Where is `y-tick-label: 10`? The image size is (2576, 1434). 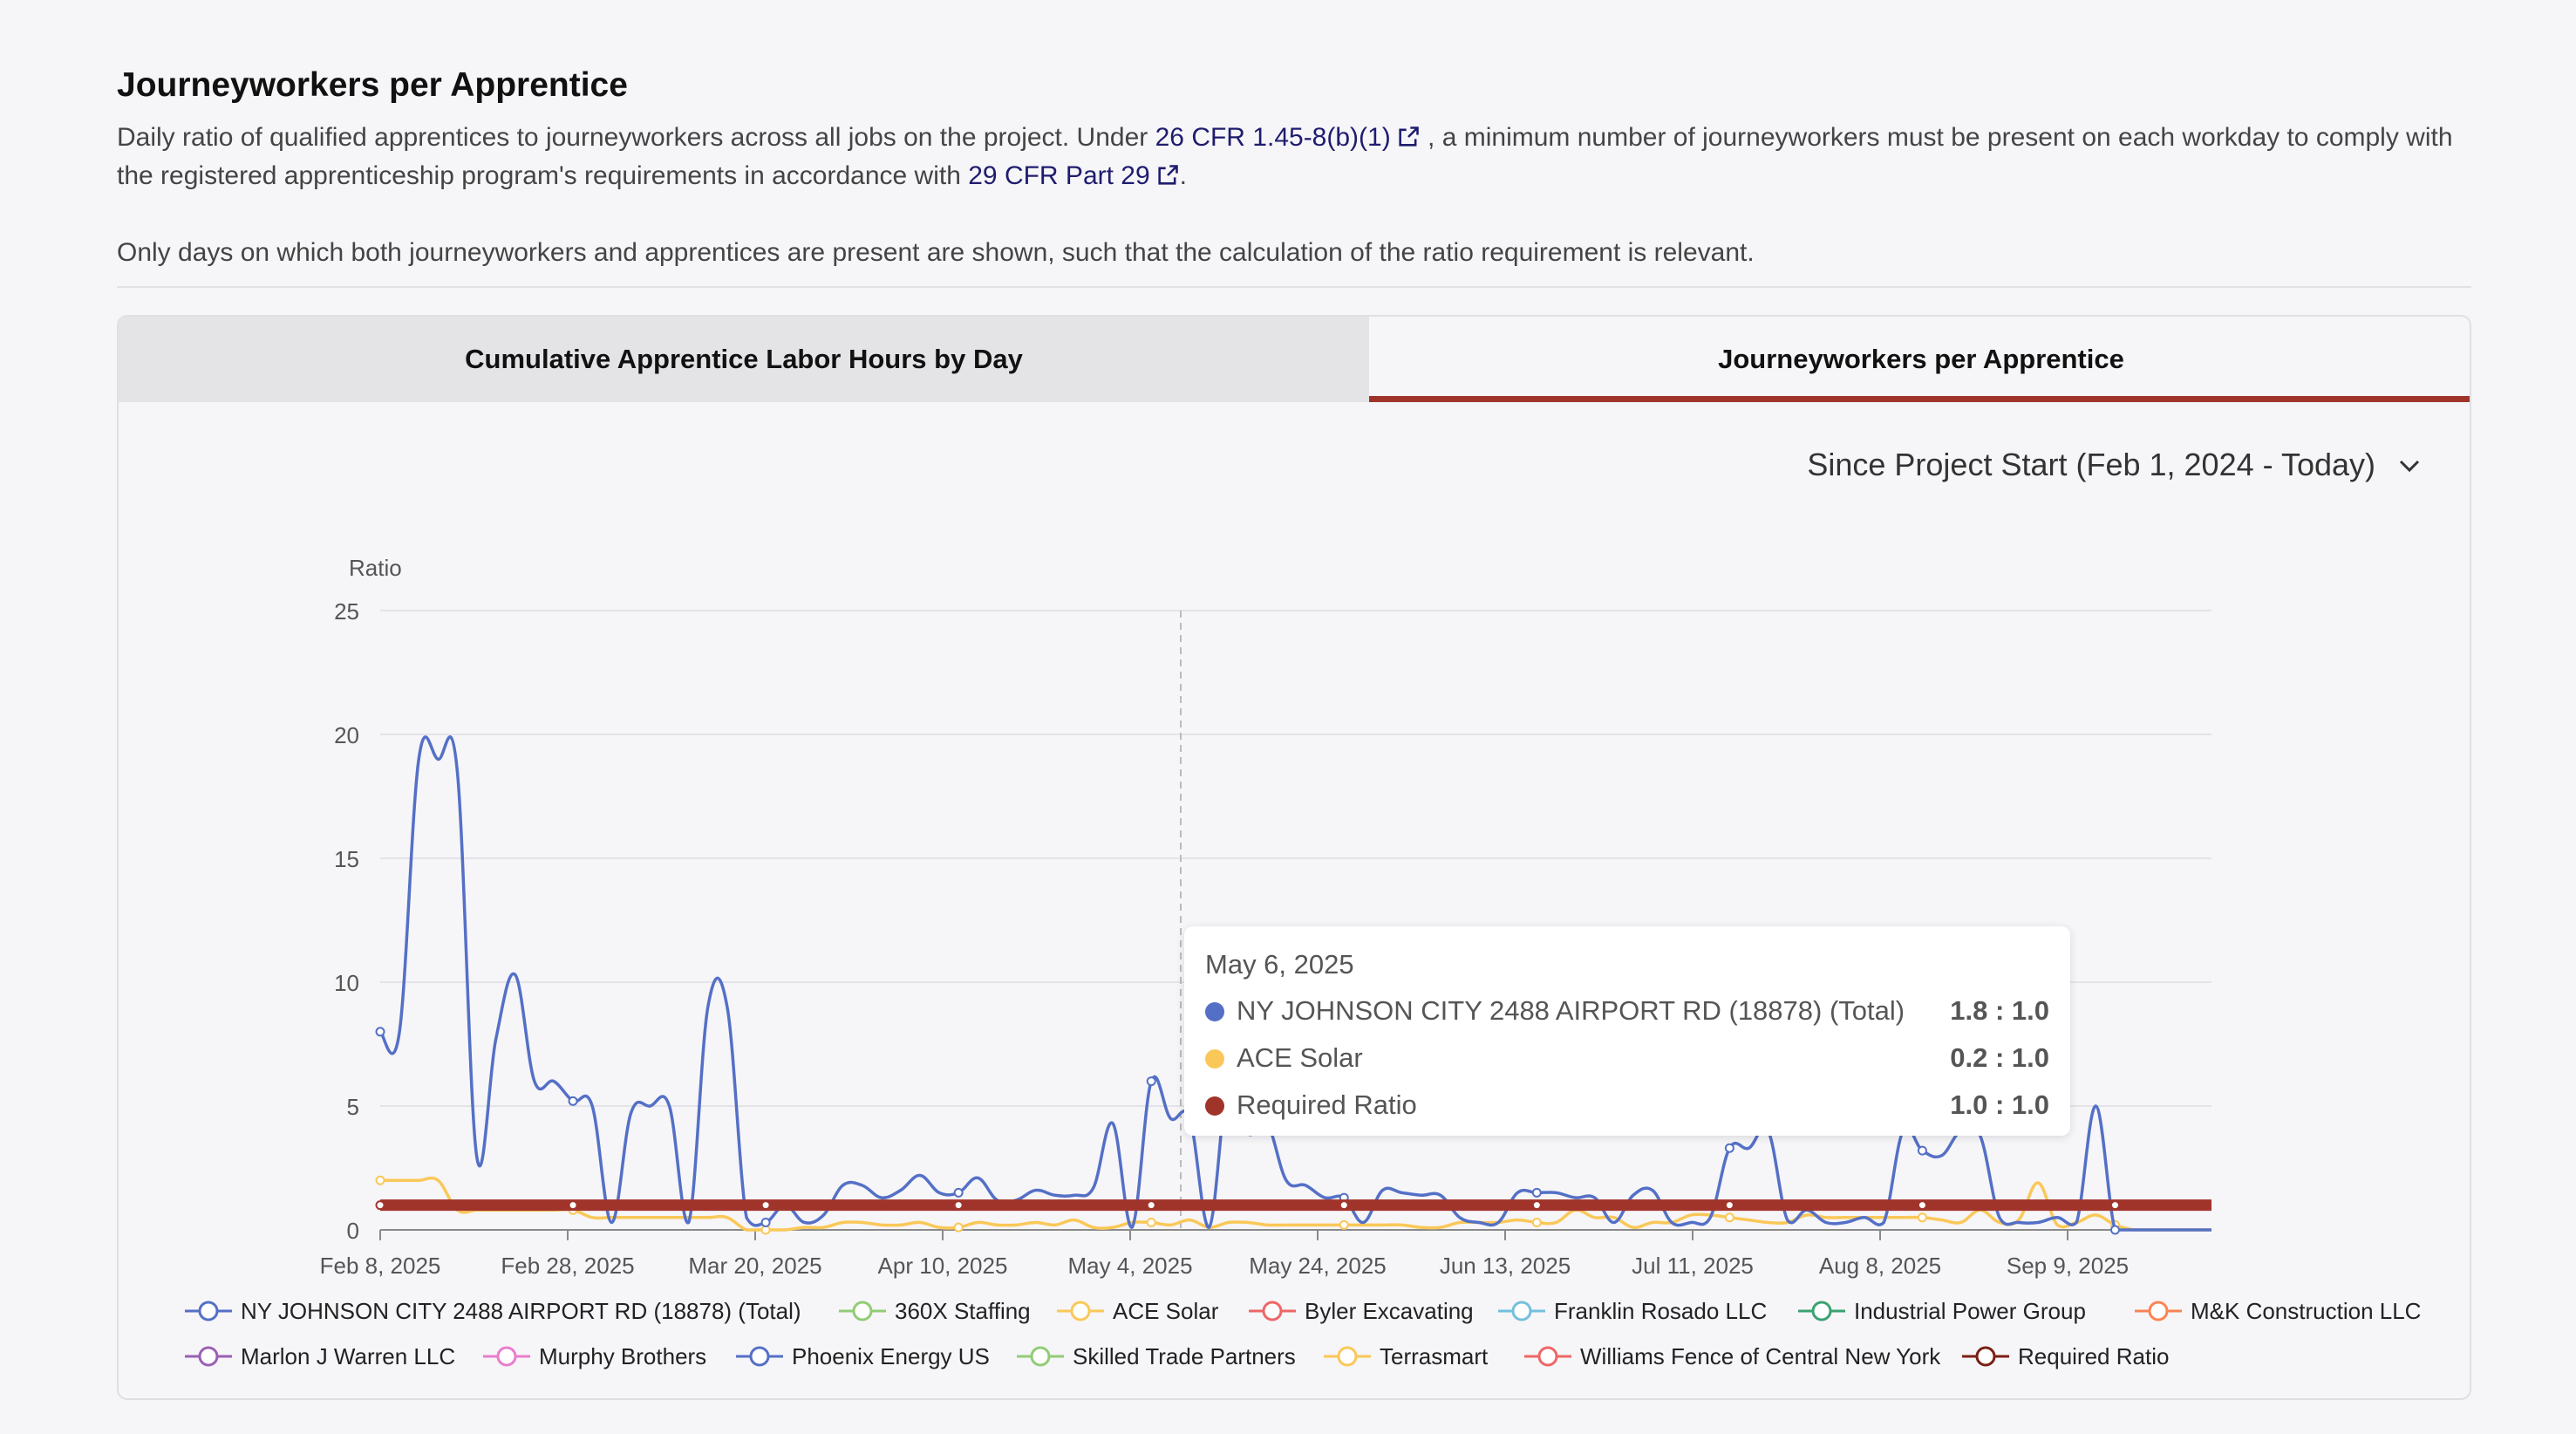
y-tick-label: 10 is located at coordinates (346, 983).